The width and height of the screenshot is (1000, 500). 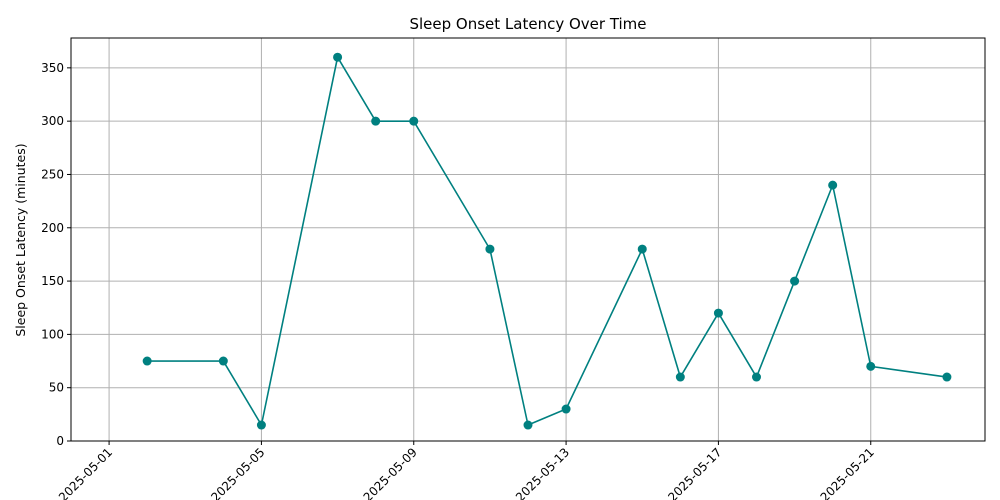 I want to click on y-tick-label: 200, so click(x=52, y=228).